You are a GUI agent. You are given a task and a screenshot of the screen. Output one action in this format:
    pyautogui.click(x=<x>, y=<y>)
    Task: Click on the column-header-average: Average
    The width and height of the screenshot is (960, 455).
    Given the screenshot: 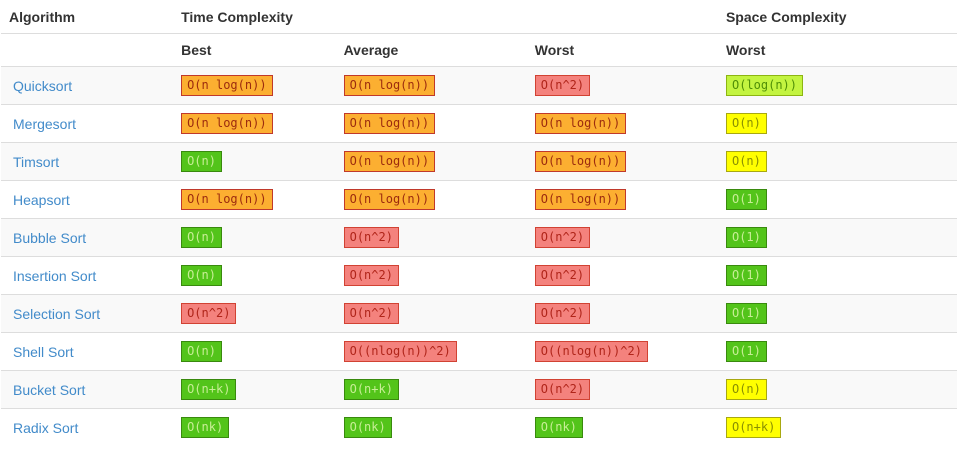 What is the action you would take?
    pyautogui.click(x=431, y=50)
    